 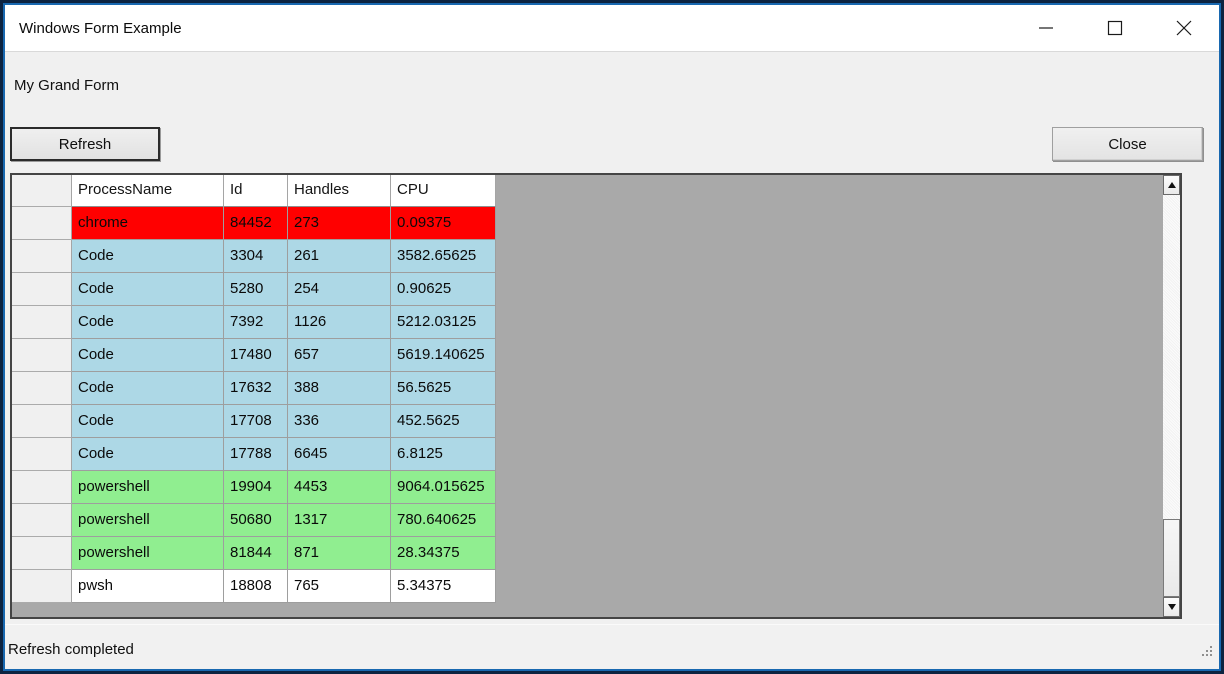 I want to click on scrollbar-track, so click(x=1171, y=396).